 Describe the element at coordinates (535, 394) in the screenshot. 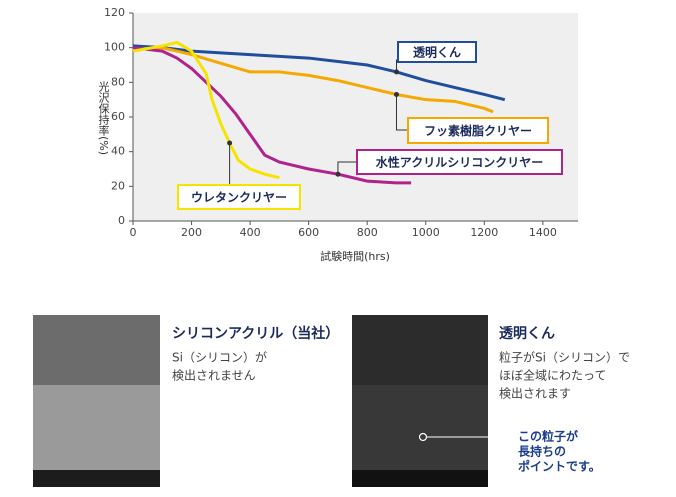

I see `panel-text: 検出されます` at that location.